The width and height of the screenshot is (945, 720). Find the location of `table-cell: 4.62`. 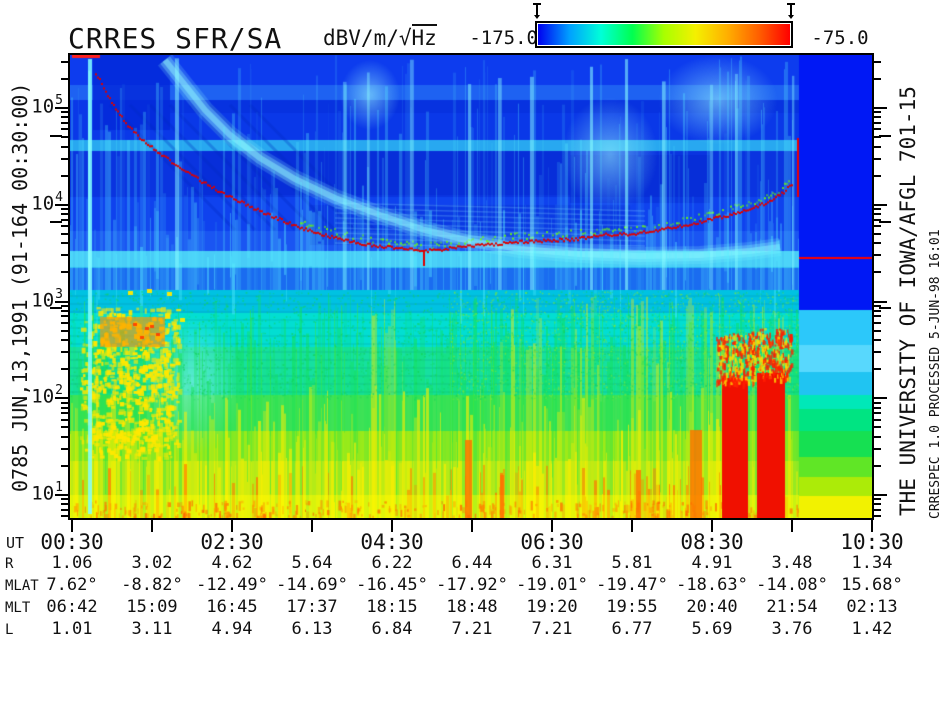

table-cell: 4.62 is located at coordinates (232, 563).